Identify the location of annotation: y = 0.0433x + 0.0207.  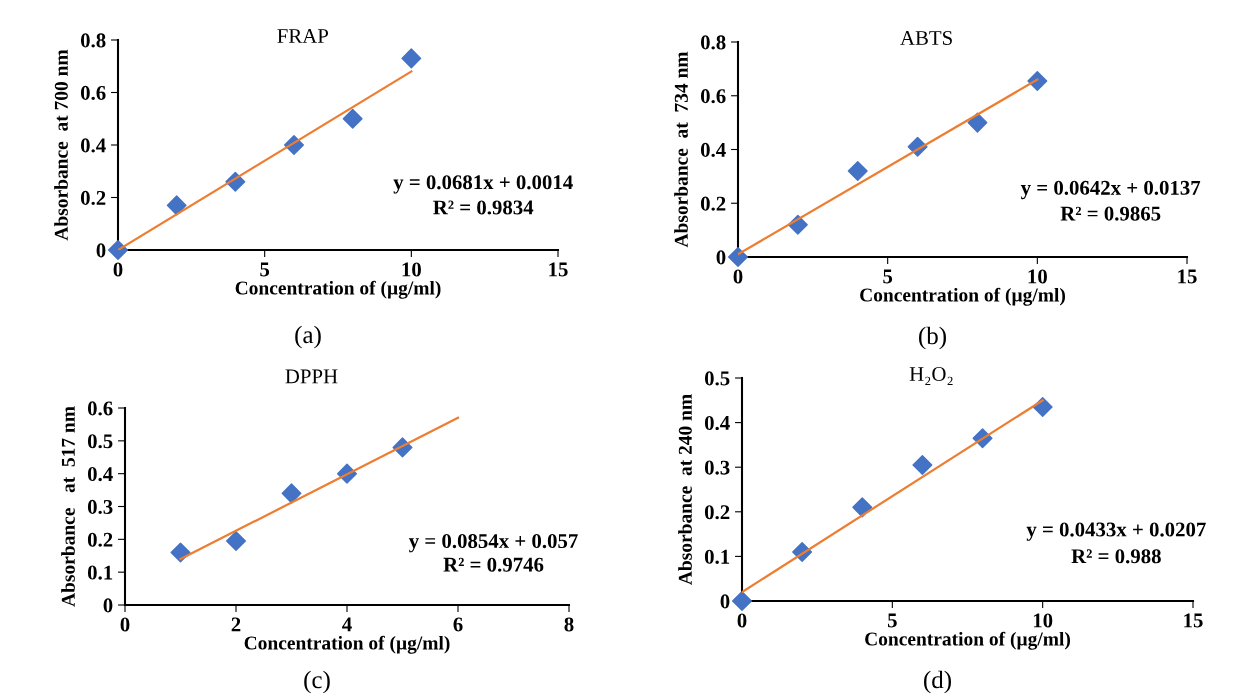
(1116, 531).